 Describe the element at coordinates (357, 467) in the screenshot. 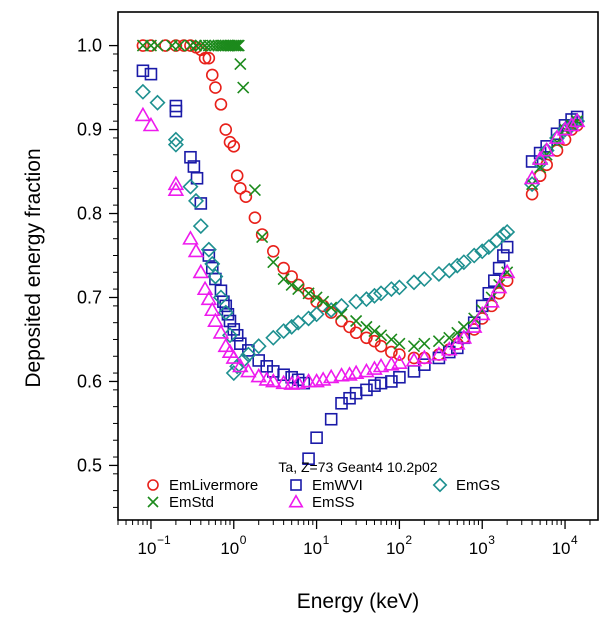

I see `chart-annotation: Ta, Z=73 Geant4 10.2p02` at that location.